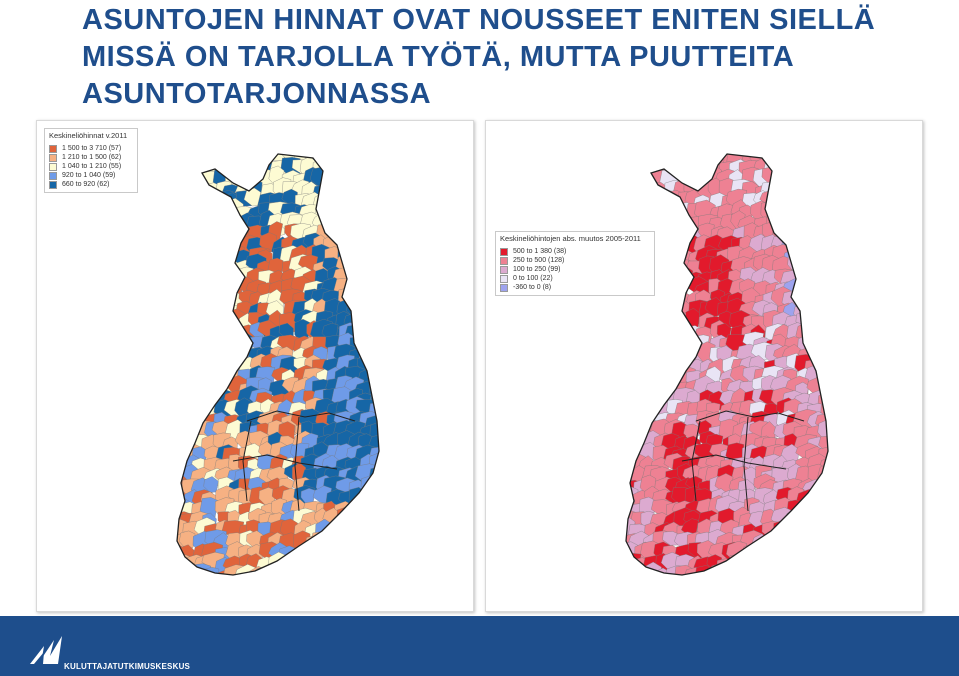 This screenshot has height=676, width=959. Describe the element at coordinates (504, 269) in the screenshot. I see `legend-swatch` at that location.